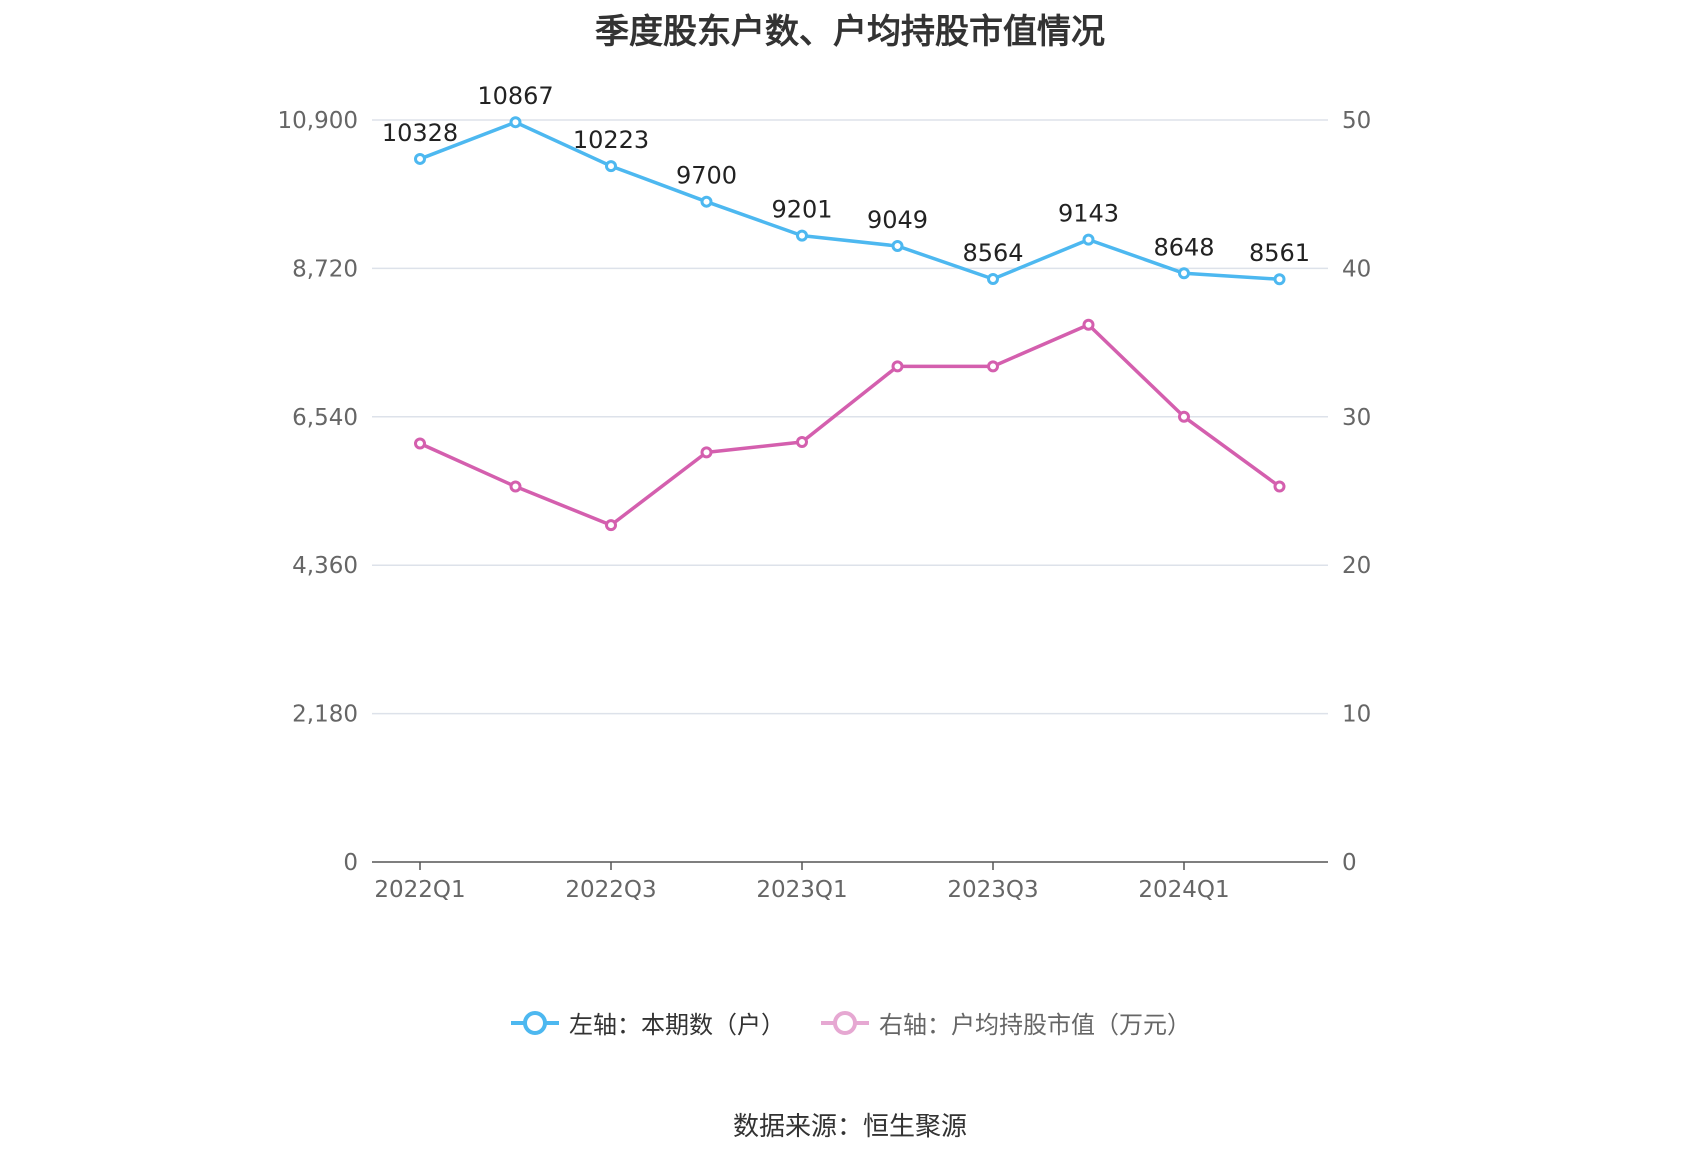  Describe the element at coordinates (1183, 247) in the screenshot. I see `data-label: 8648` at that location.